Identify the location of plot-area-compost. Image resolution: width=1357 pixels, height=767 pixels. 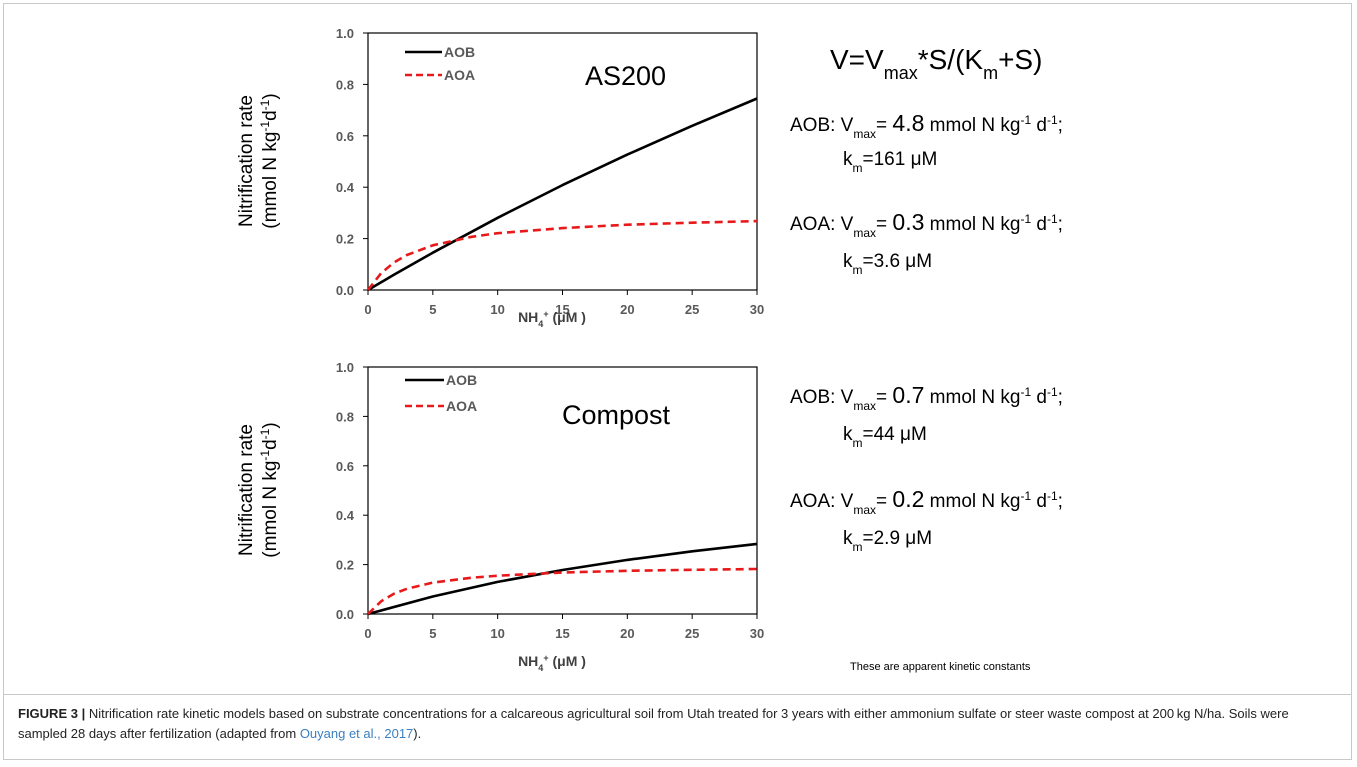
(562, 490).